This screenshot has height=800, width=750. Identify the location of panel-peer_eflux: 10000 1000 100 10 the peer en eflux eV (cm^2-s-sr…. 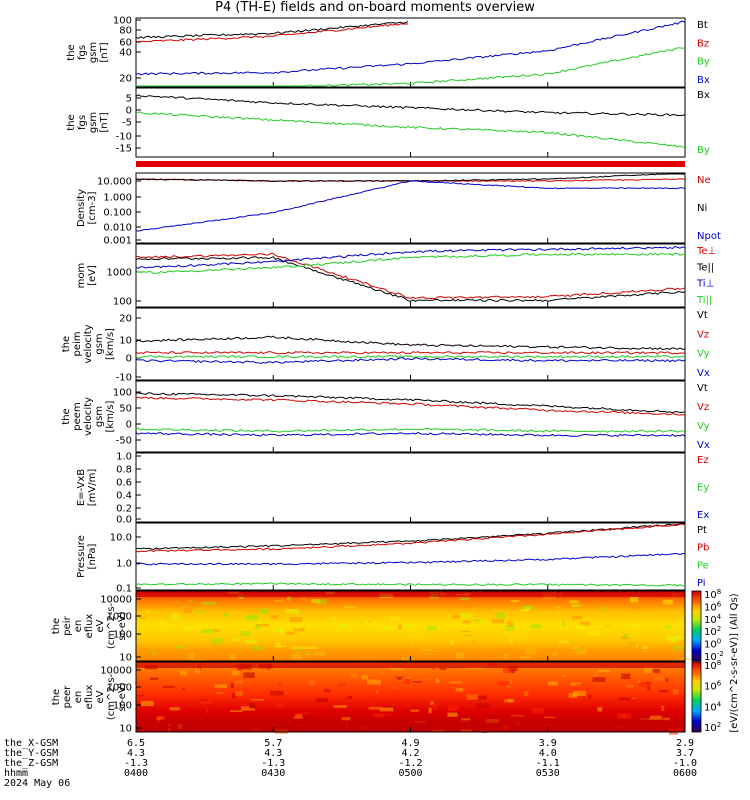
(368, 698).